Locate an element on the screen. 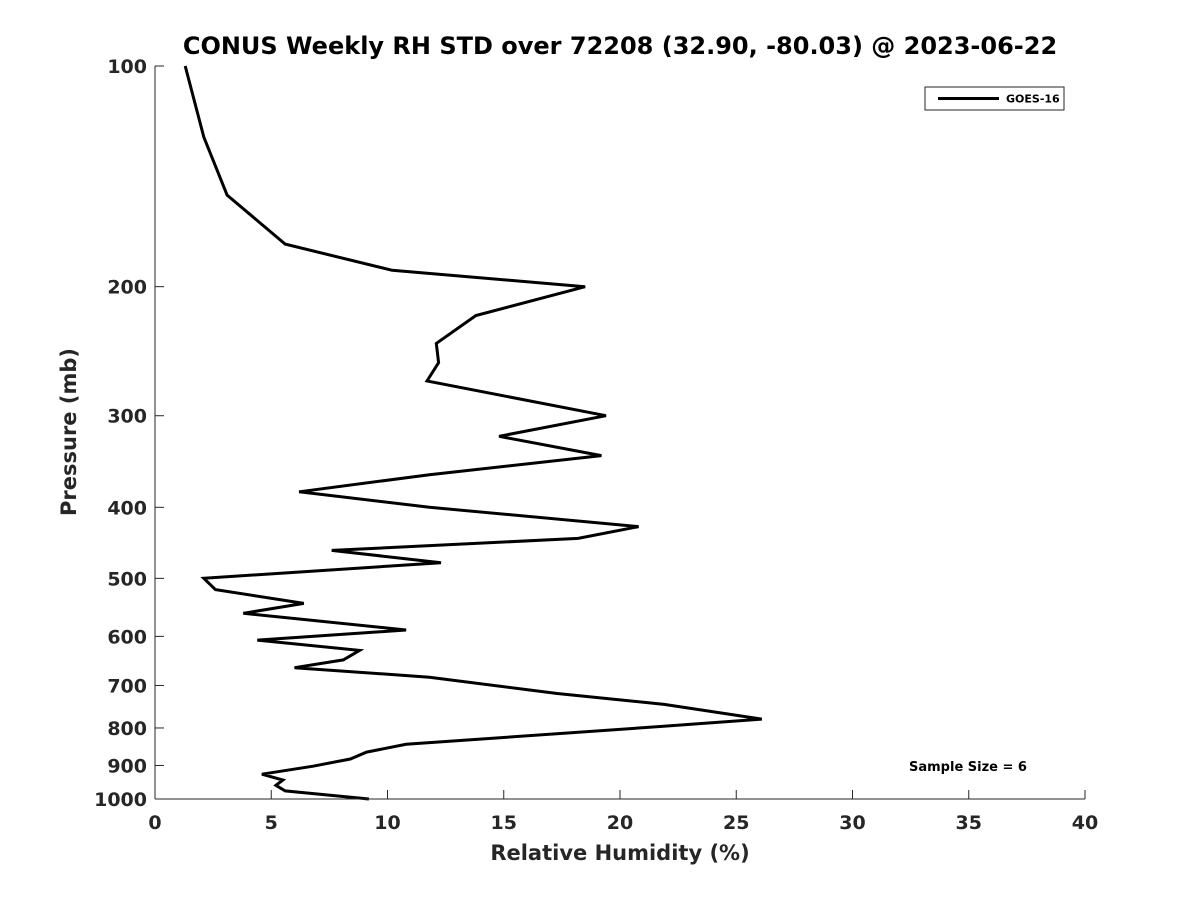 This screenshot has height=900, width=1200. y-tick-label: 200 is located at coordinates (127, 288).